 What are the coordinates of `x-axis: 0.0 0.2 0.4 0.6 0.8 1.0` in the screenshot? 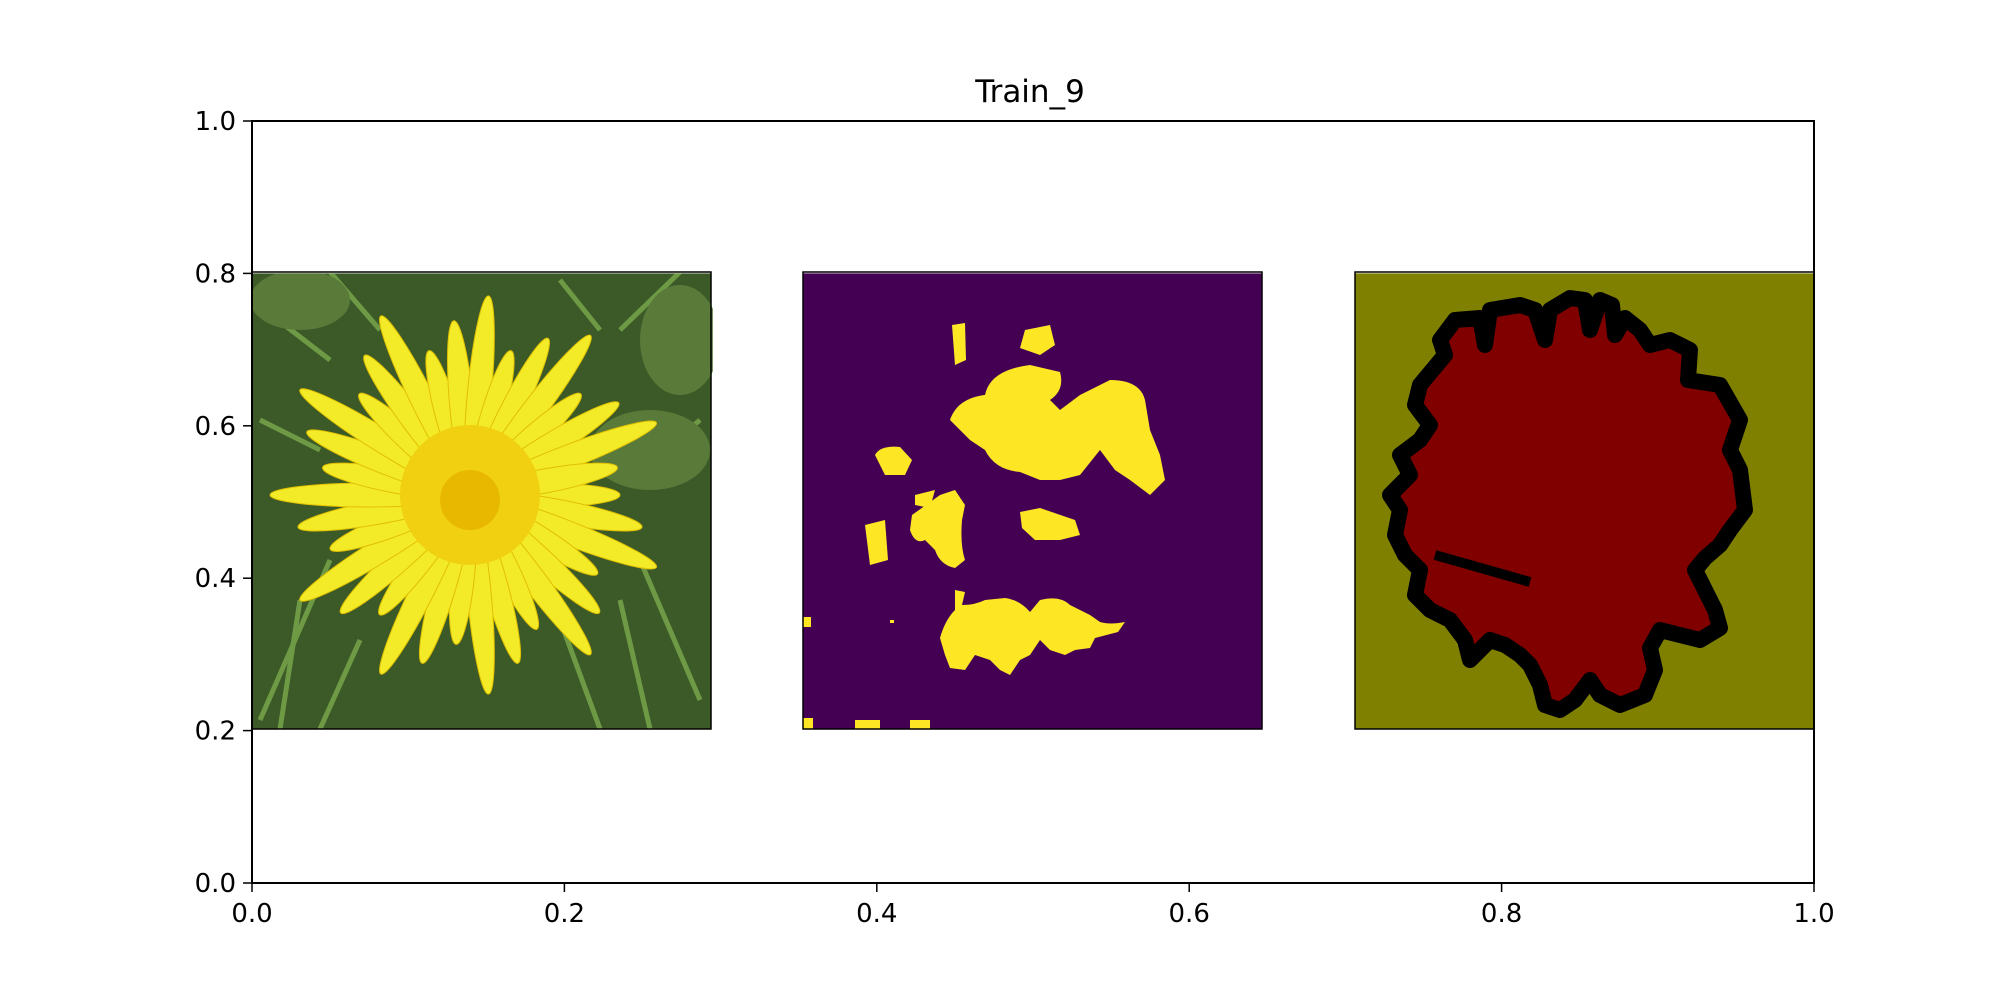 It's located at (1033, 906).